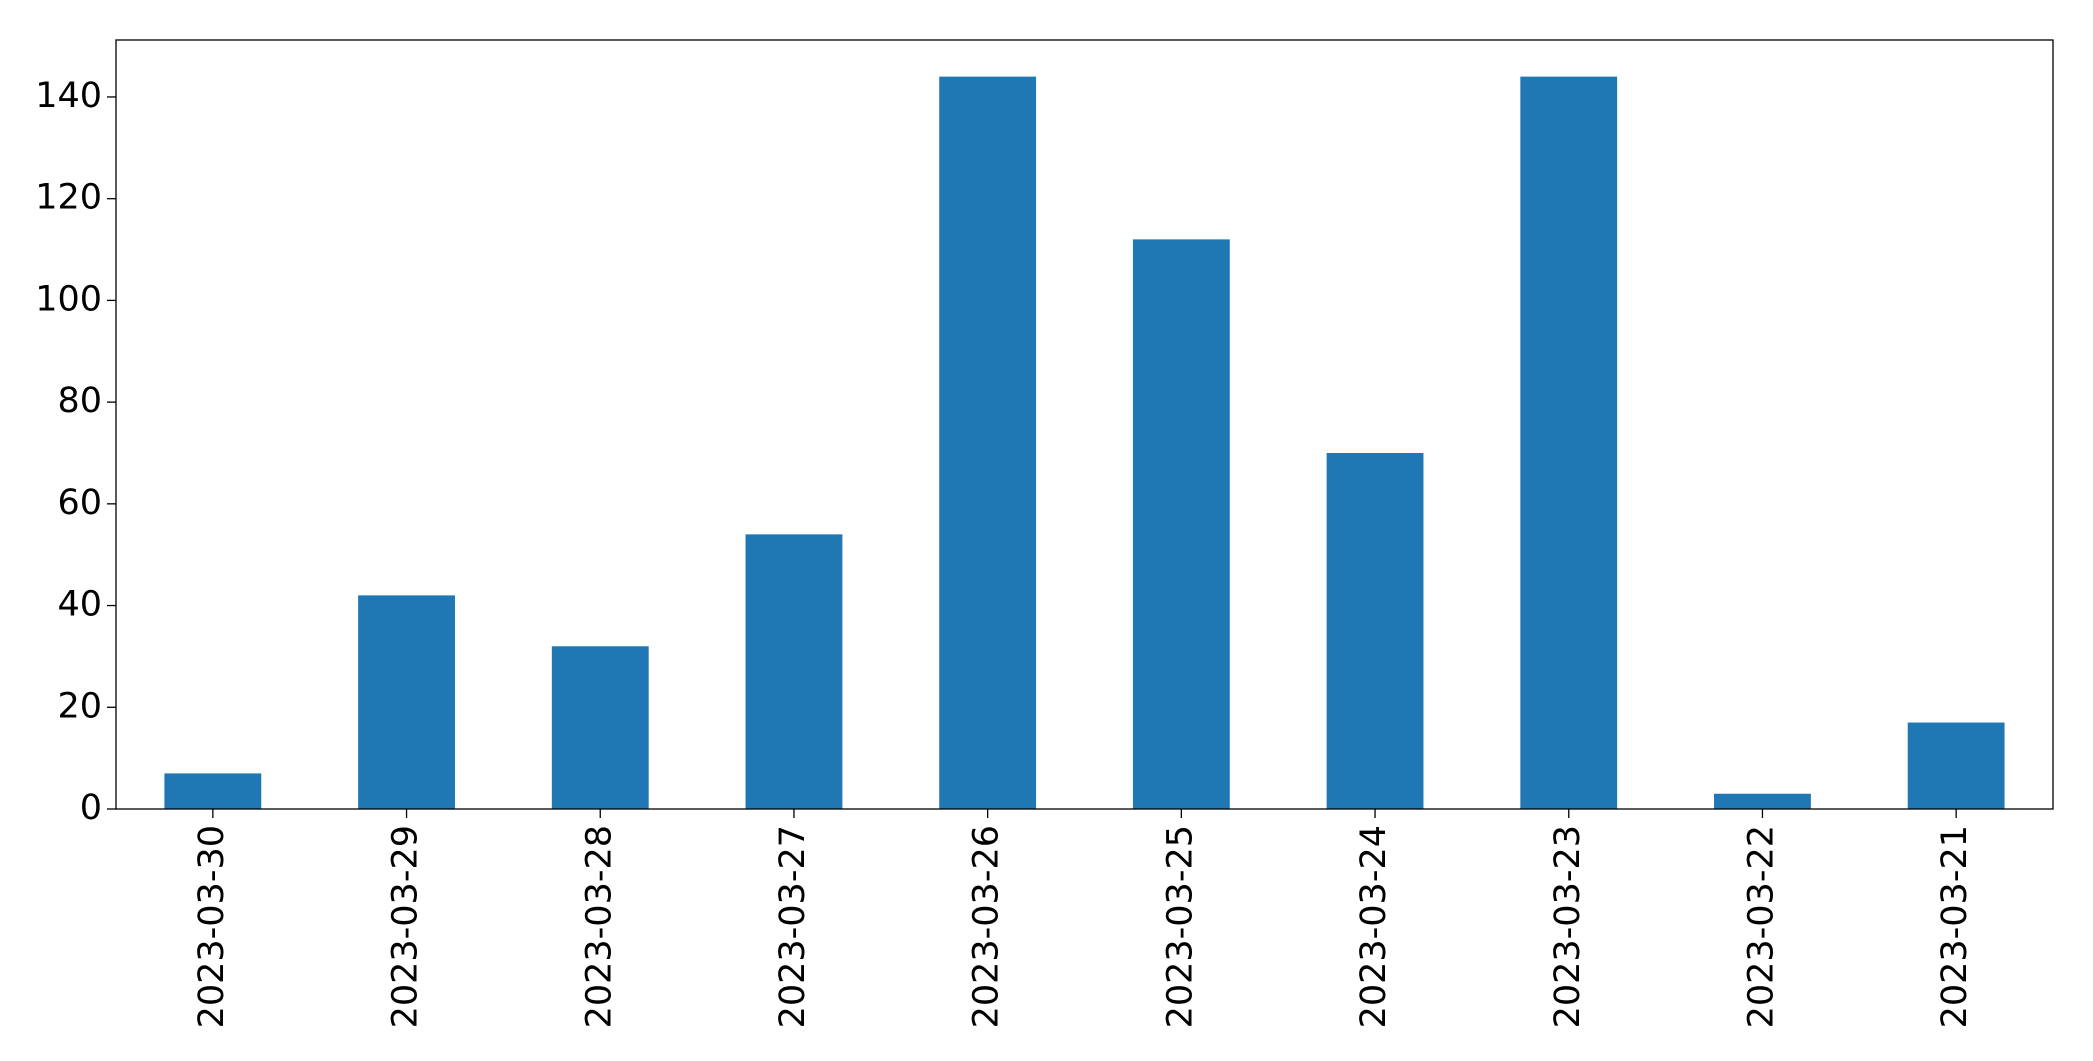  I want to click on x-tick-label: 2023-03-21, so click(1955, 926).